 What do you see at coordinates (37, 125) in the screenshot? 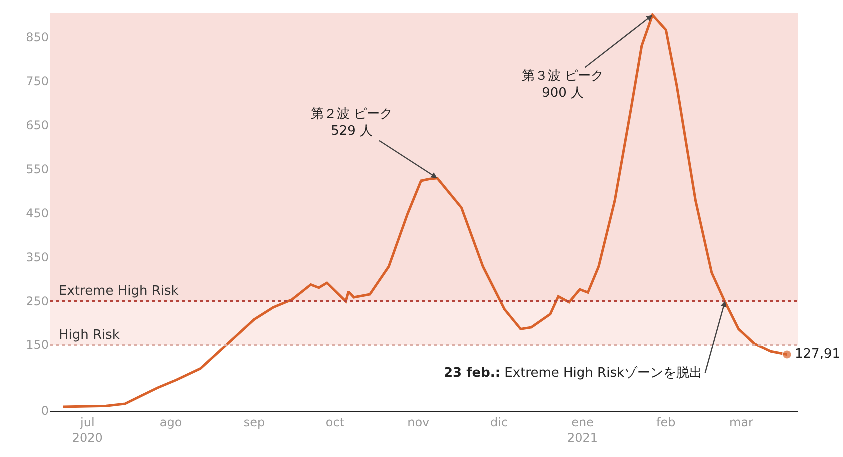
I see `y-tick-label: 650` at bounding box center [37, 125].